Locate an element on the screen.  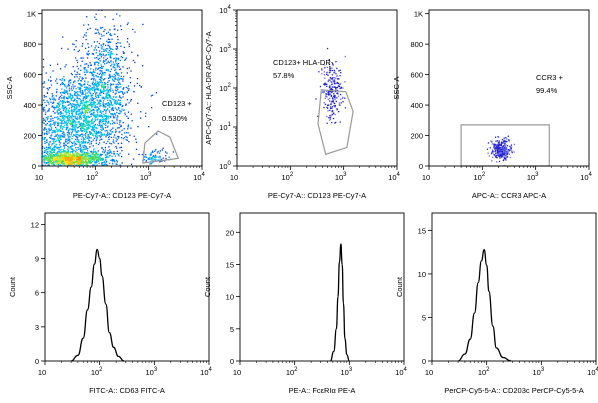
x-tick-label: 10 is located at coordinates (429, 372).